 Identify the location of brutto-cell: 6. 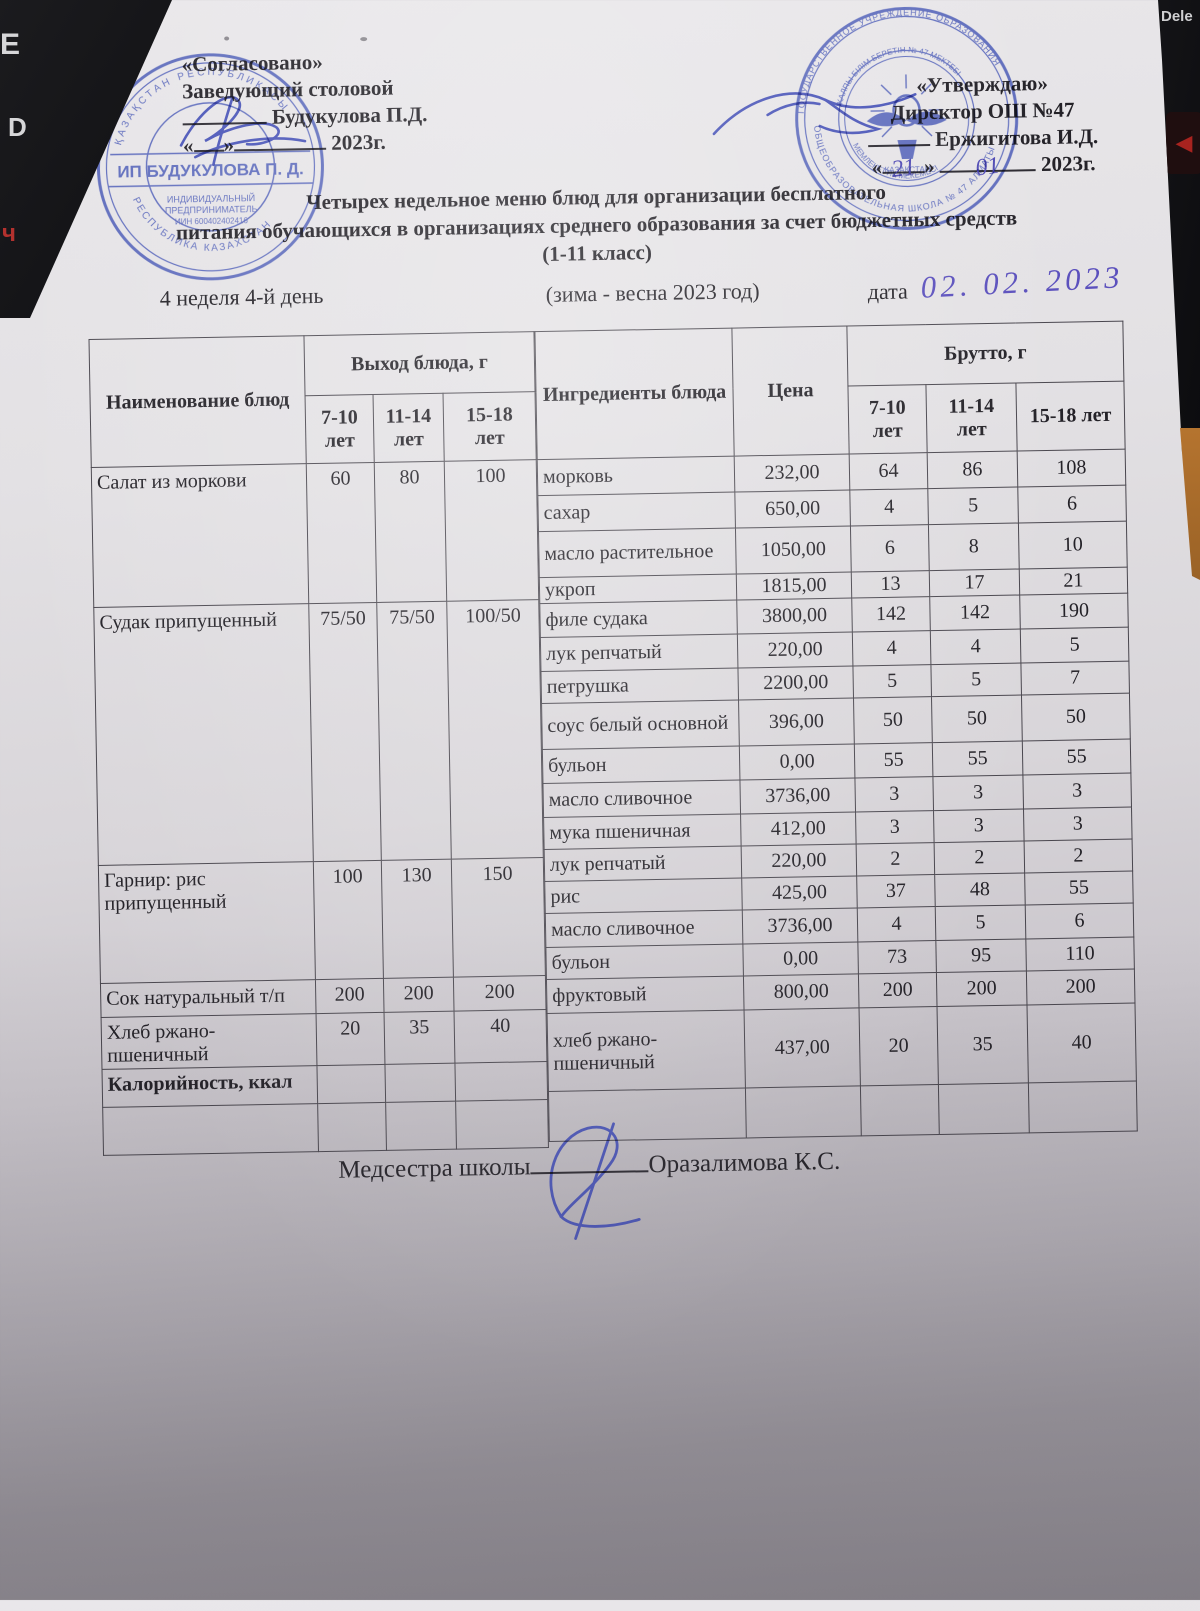
(1072, 504).